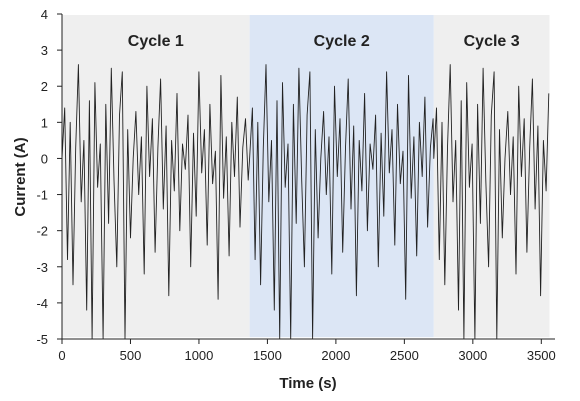 The height and width of the screenshot is (401, 580). I want to click on y-tick-label: -2, so click(42, 231).